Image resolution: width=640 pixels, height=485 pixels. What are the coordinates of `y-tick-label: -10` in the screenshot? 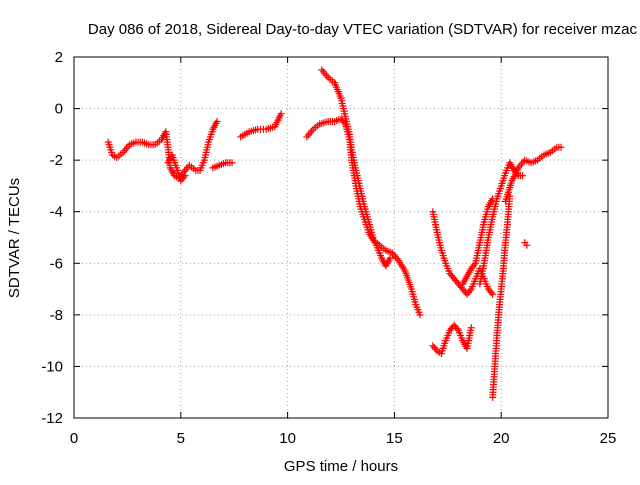 It's located at (52, 366).